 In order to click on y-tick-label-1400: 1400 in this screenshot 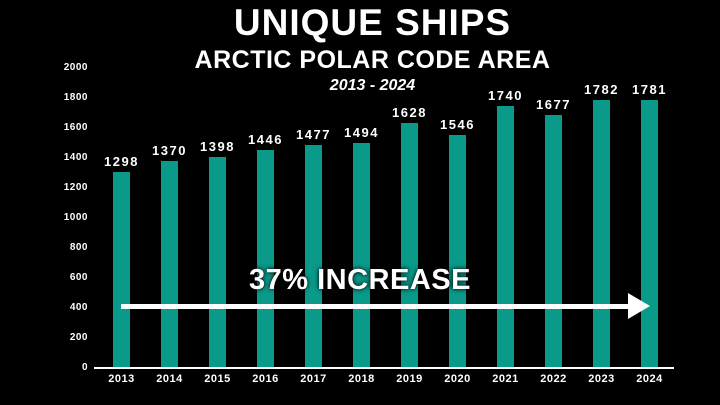, I will do `click(75, 157)`.